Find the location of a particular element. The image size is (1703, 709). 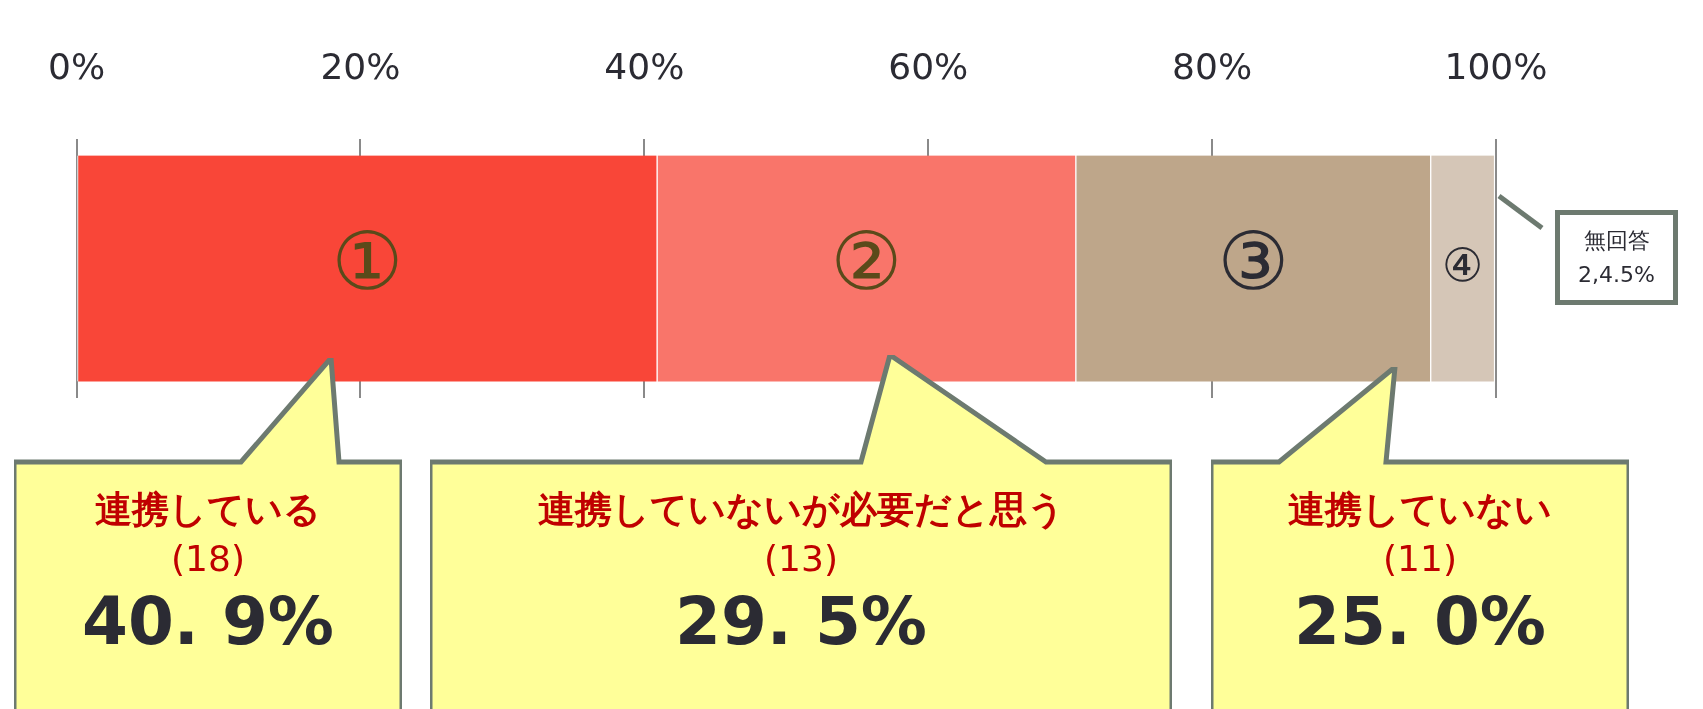

x-tick-label: 0% is located at coordinates (76, 66).